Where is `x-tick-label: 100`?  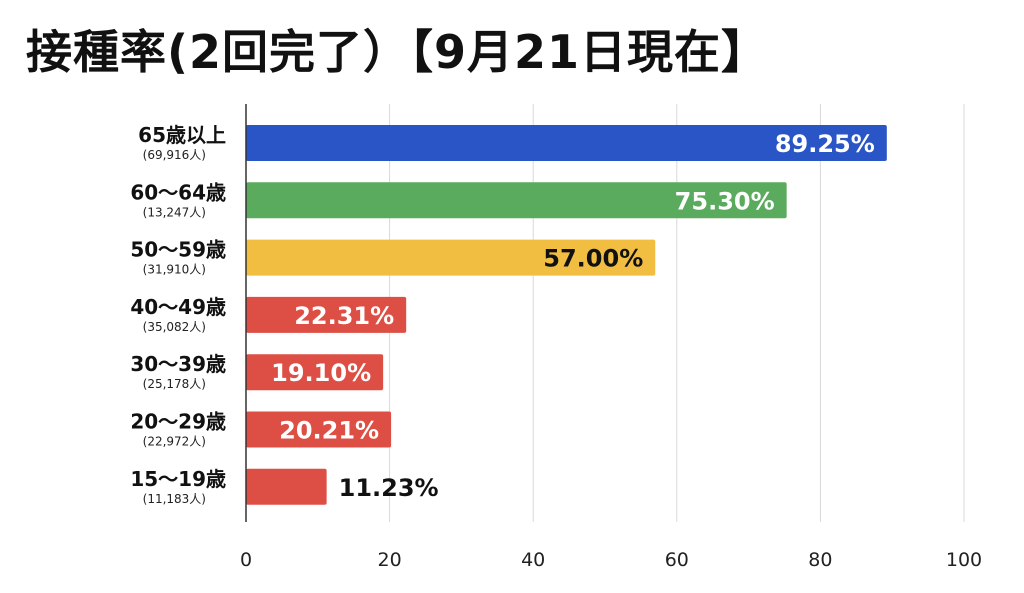 x-tick-label: 100 is located at coordinates (964, 560).